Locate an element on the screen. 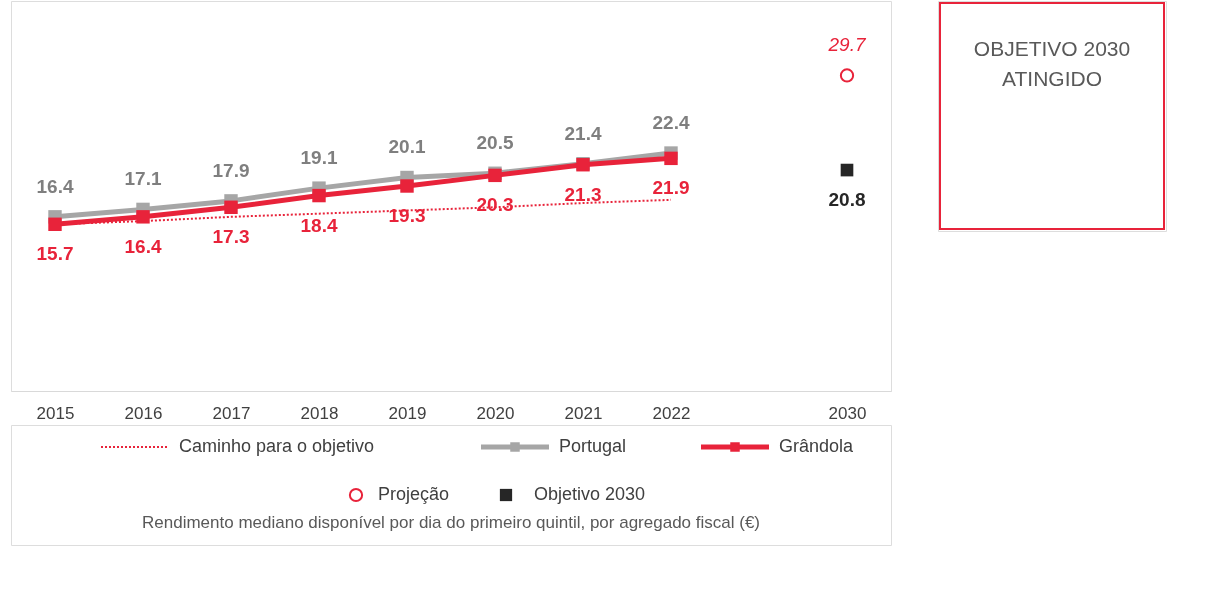 This screenshot has height=596, width=1206. data-label: 17.1 is located at coordinates (143, 179).